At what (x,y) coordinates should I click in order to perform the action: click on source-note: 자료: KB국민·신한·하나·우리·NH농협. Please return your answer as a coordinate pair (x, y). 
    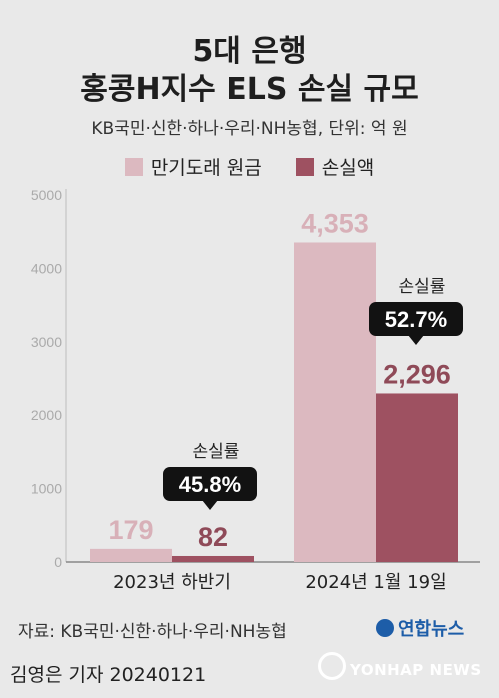
    Looking at the image, I should click on (152, 632).